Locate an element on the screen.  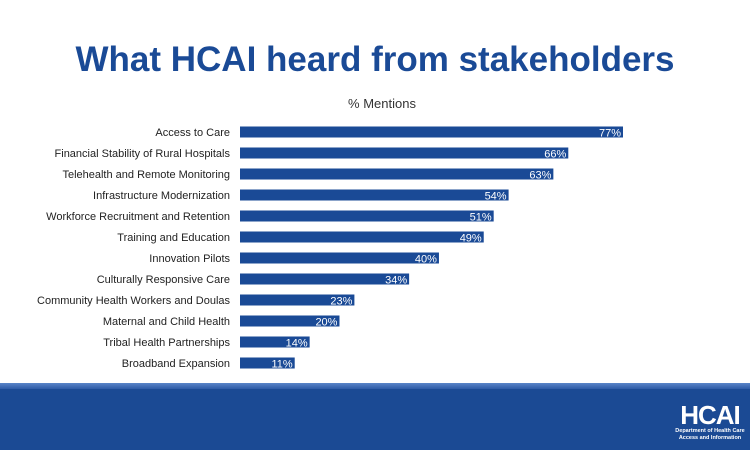
category-label: Tribal Health Partnerships is located at coordinates (166, 343).